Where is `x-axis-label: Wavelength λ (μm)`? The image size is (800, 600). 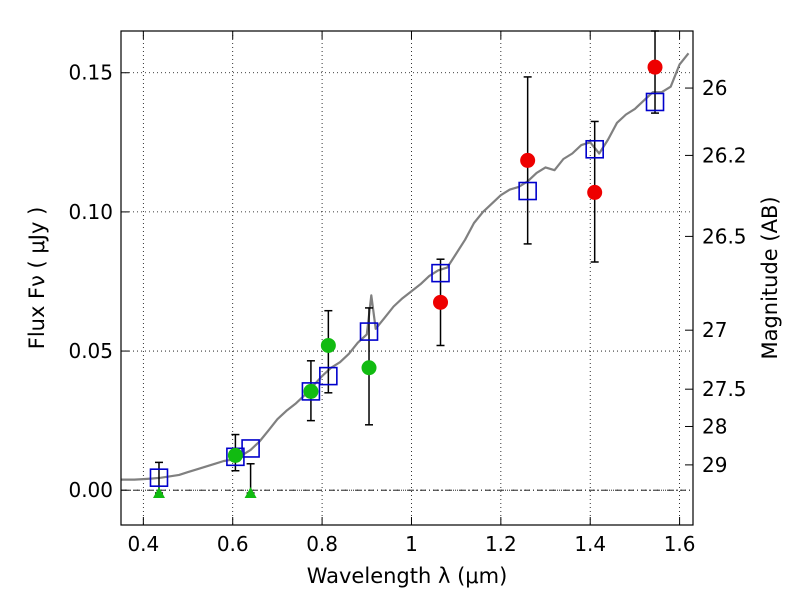 x-axis-label: Wavelength λ (μm) is located at coordinates (407, 576).